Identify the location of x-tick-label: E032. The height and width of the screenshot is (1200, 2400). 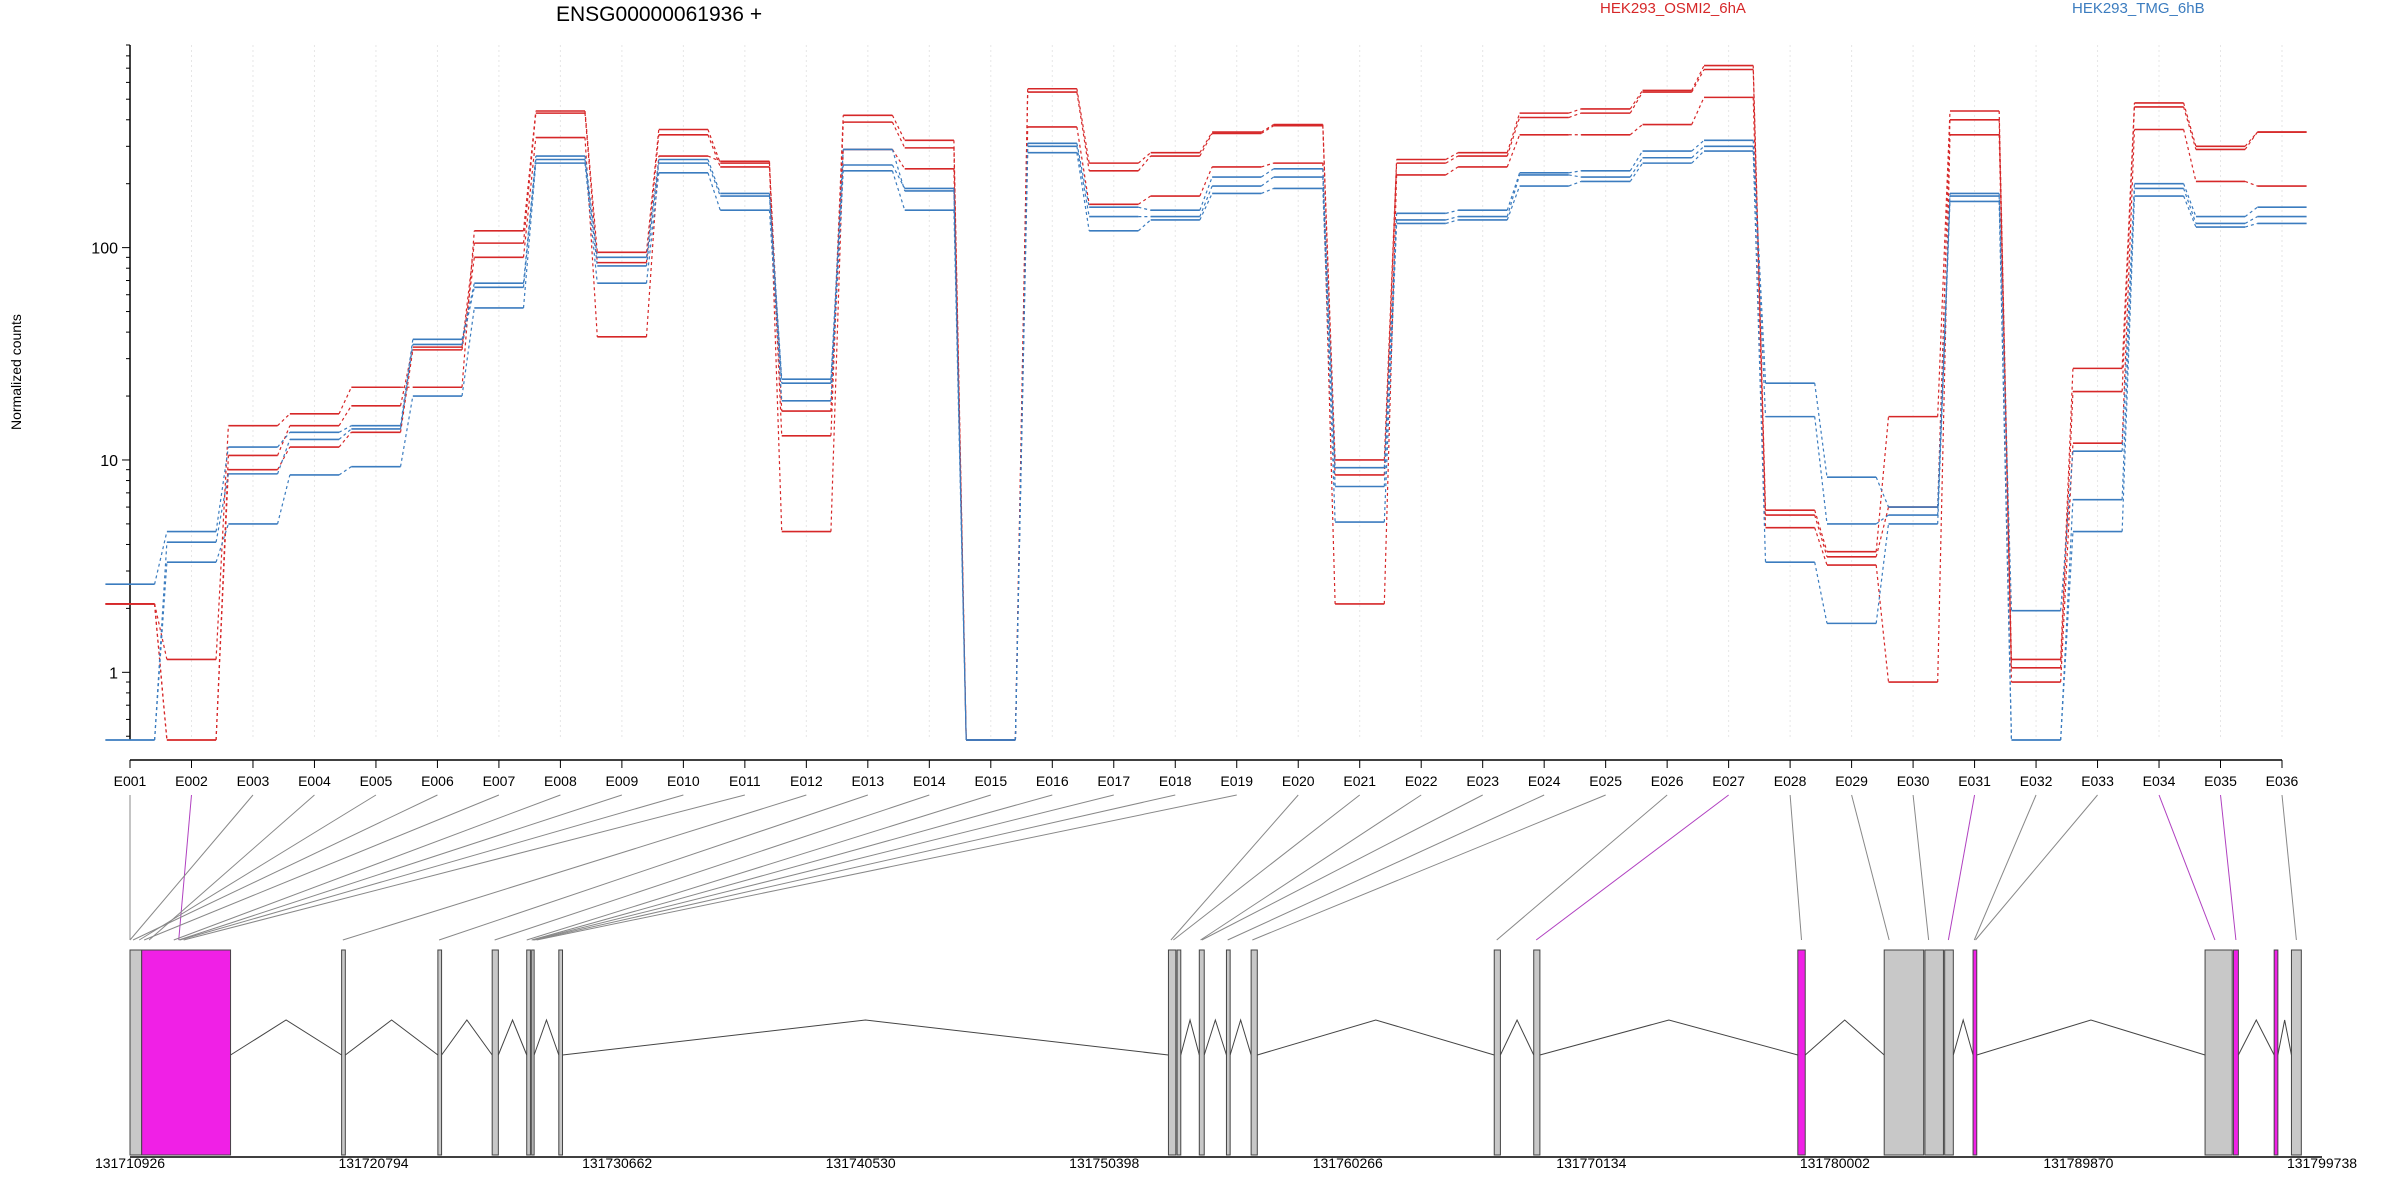
(2036, 781).